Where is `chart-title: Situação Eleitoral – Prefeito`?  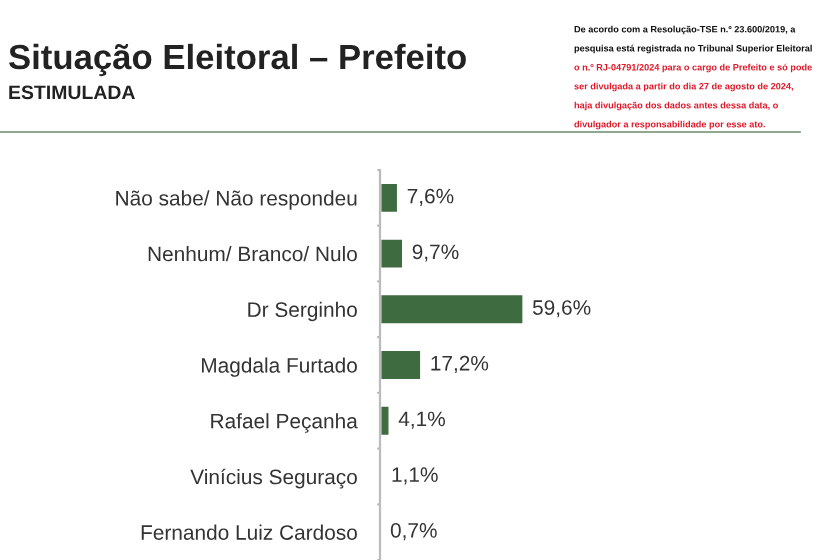 chart-title: Situação Eleitoral – Prefeito is located at coordinates (237, 60).